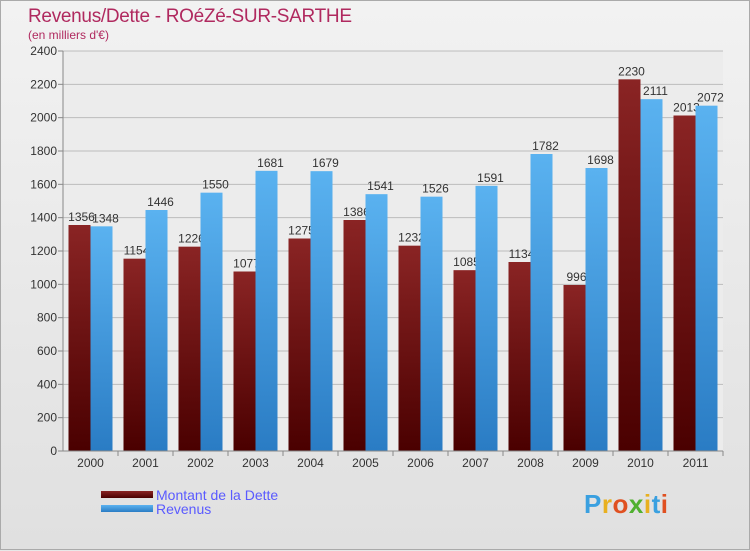 Image resolution: width=750 pixels, height=551 pixels. Describe the element at coordinates (43, 284) in the screenshot. I see `y-tick-label: 1000` at that location.